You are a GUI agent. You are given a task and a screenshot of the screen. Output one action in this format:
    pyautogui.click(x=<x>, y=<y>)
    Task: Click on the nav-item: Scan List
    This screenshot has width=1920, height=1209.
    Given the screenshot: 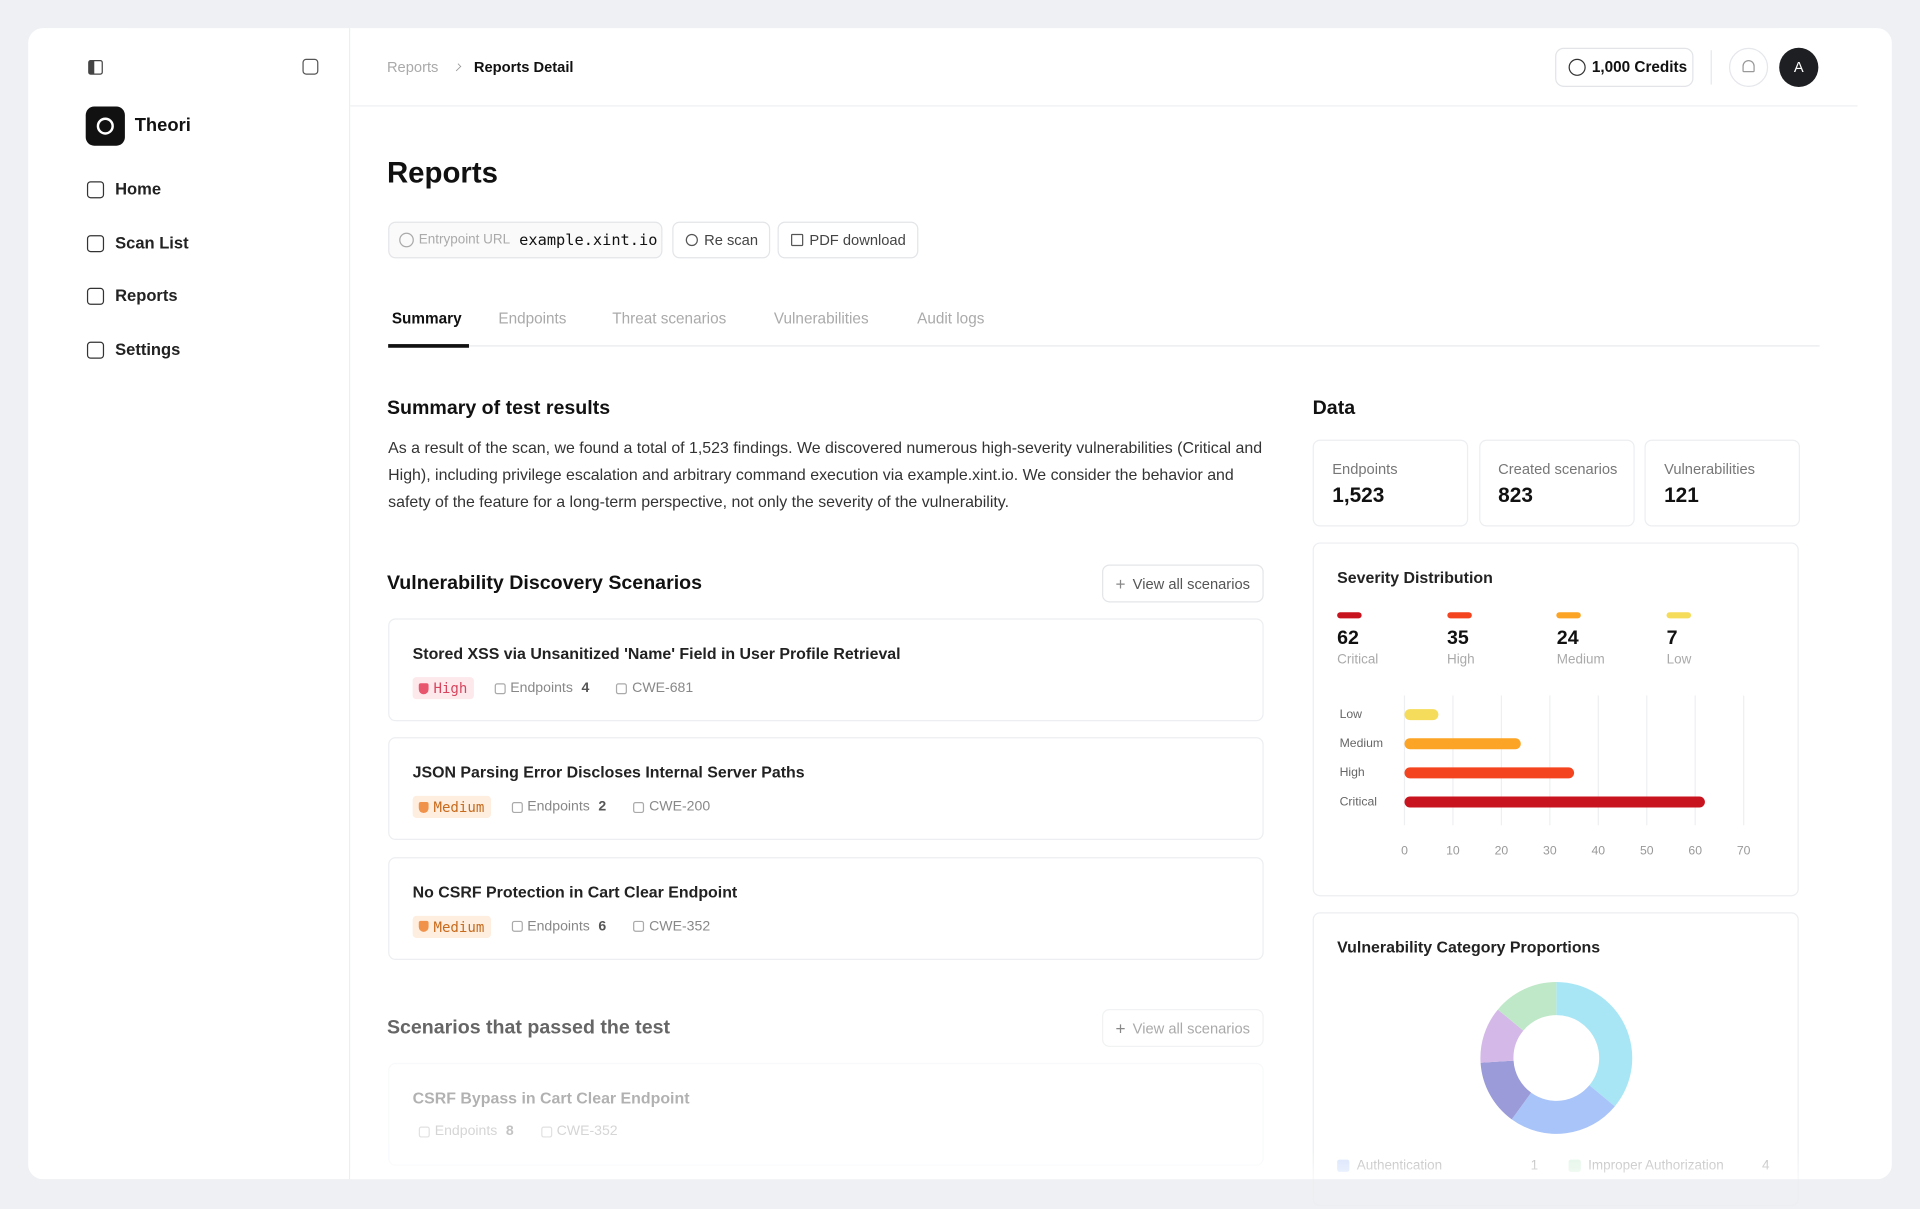 What is the action you would take?
    pyautogui.click(x=152, y=242)
    